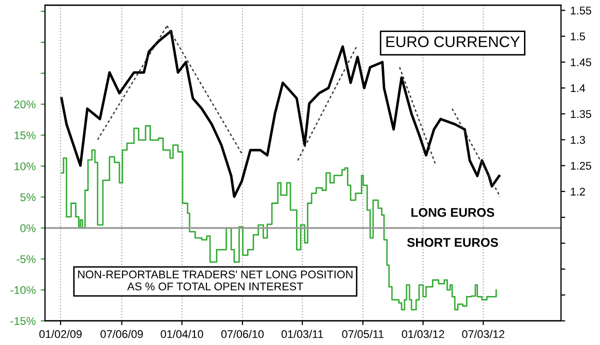 This screenshot has width=600, height=345. Describe the element at coordinates (453, 42) in the screenshot. I see `annotation: EURO CURRENCY` at that location.